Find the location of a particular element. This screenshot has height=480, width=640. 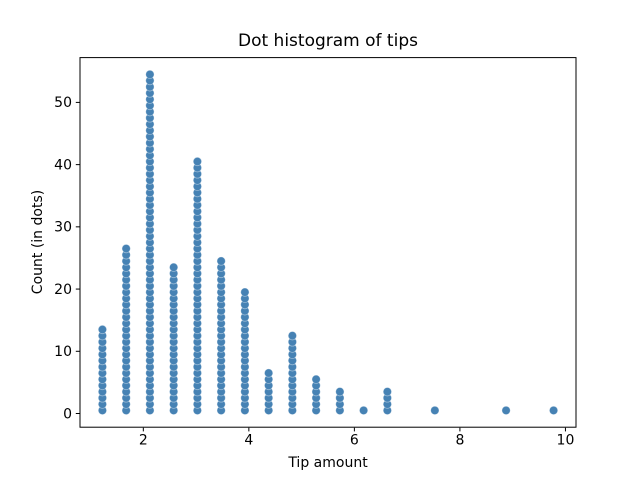

x-tick-label: 6 is located at coordinates (354, 441).